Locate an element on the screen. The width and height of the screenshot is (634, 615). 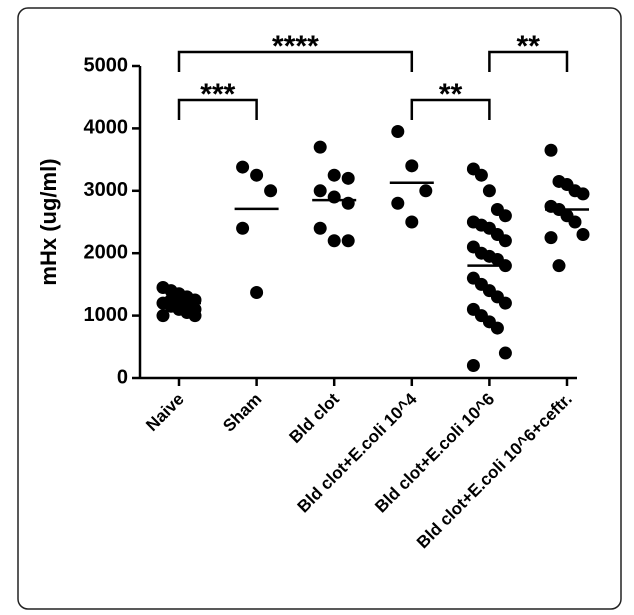
y-axis-label: mHx (ug/ml) is located at coordinates (48, 221).